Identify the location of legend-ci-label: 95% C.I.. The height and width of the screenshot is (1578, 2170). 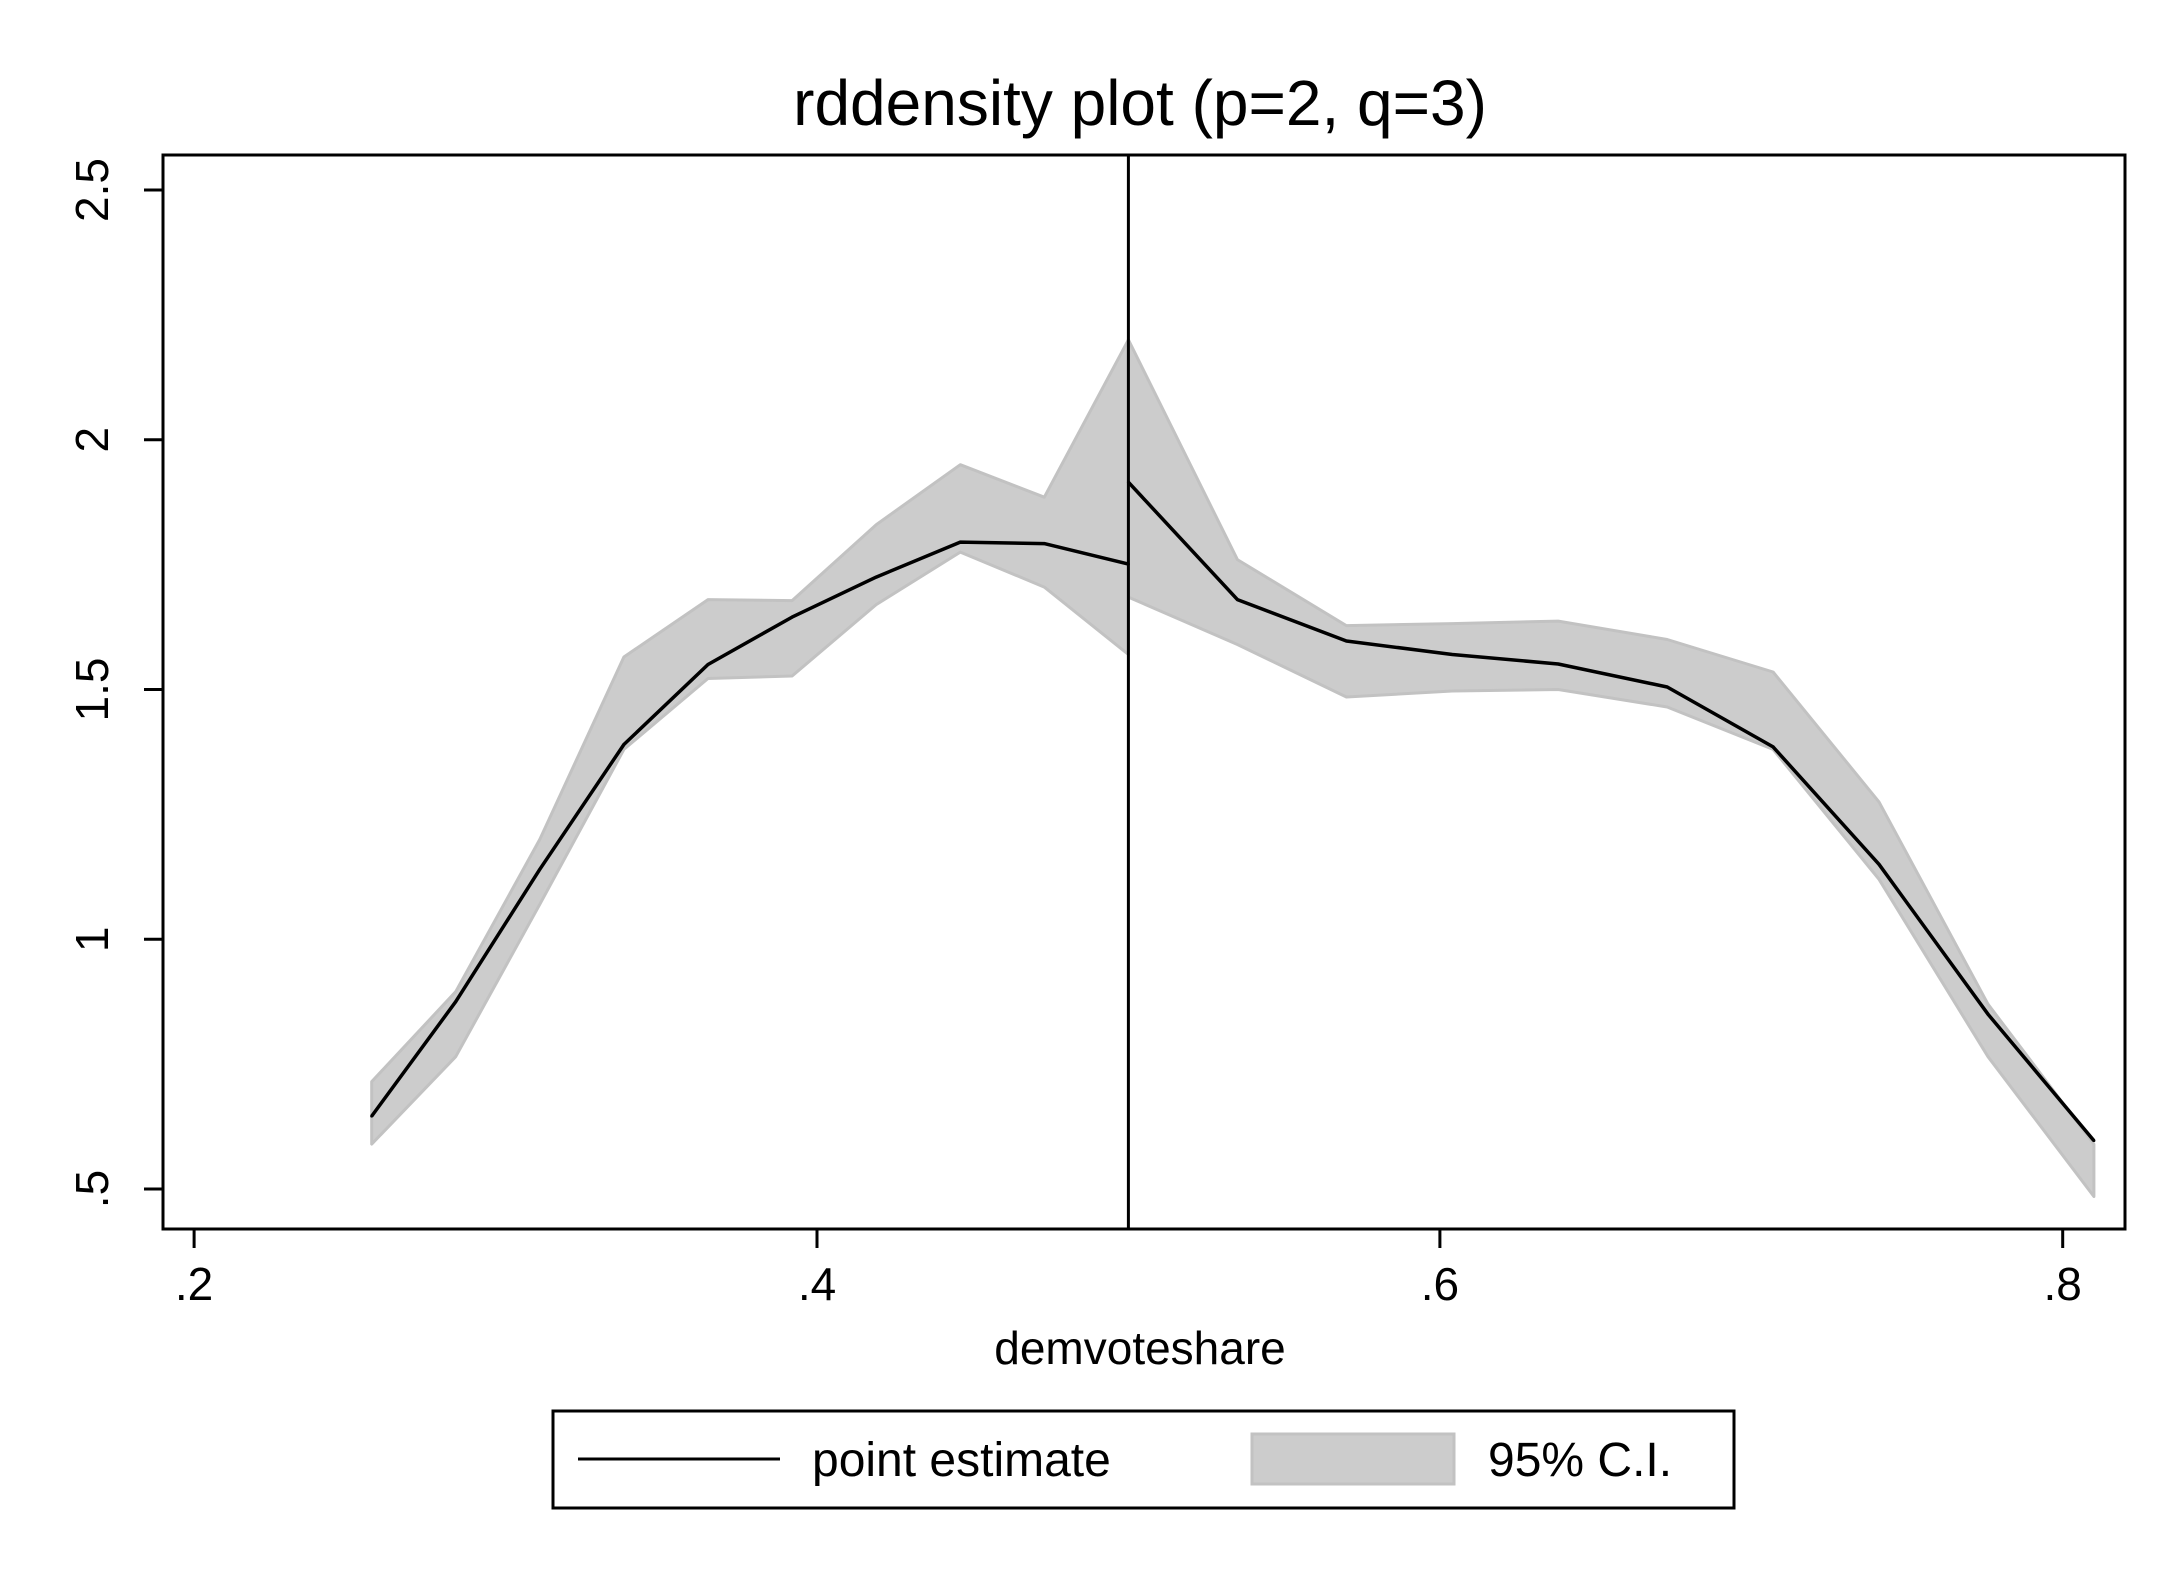
(1580, 1460).